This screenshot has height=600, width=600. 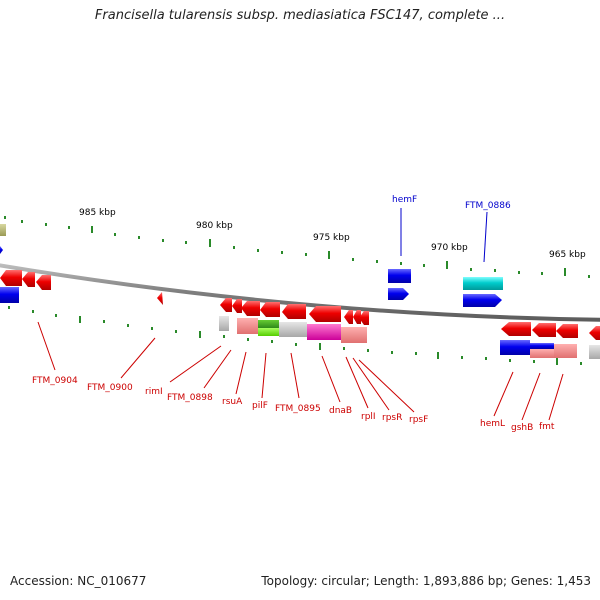 I want to click on gene-rplI, so click(x=348, y=317).